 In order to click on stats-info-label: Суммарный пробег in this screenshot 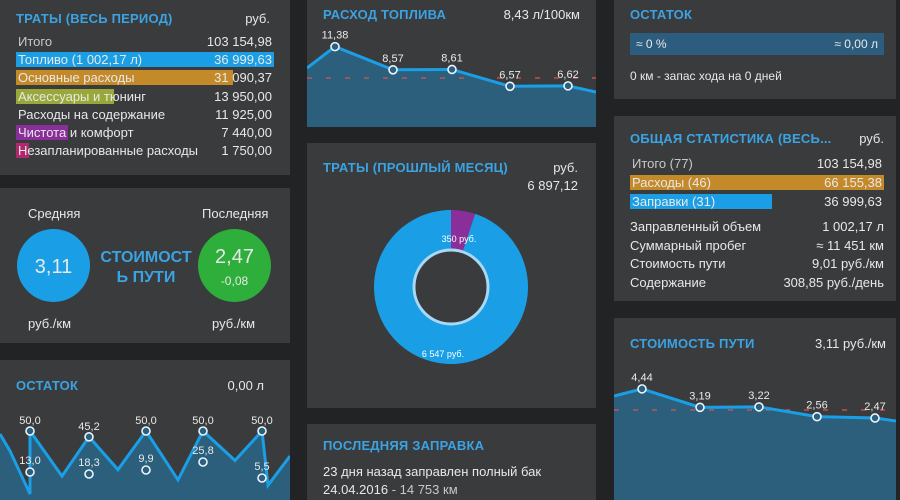, I will do `click(688, 245)`.